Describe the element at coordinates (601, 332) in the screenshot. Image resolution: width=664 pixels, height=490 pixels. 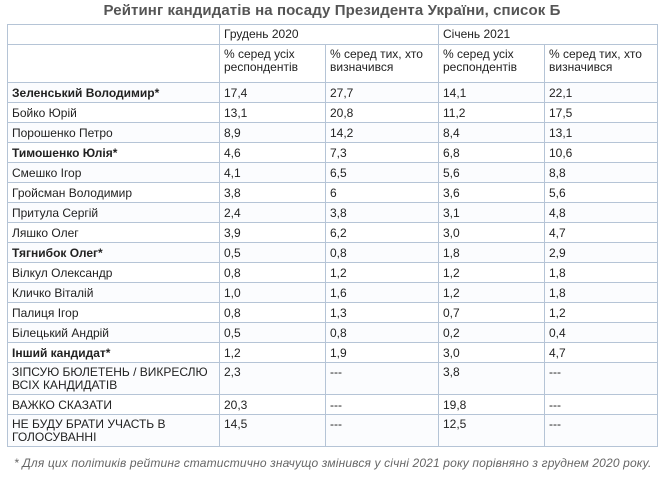
I see `rating-value-cell: 0,4` at that location.